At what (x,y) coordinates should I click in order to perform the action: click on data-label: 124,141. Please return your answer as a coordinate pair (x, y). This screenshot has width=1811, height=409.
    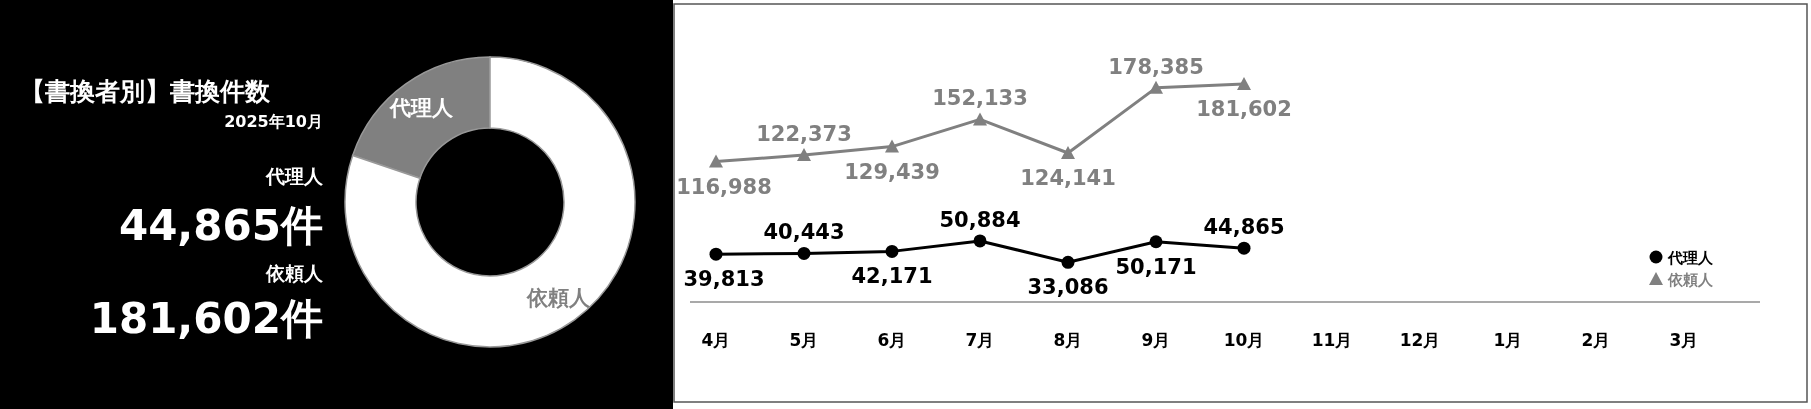
    Looking at the image, I should click on (1068, 177).